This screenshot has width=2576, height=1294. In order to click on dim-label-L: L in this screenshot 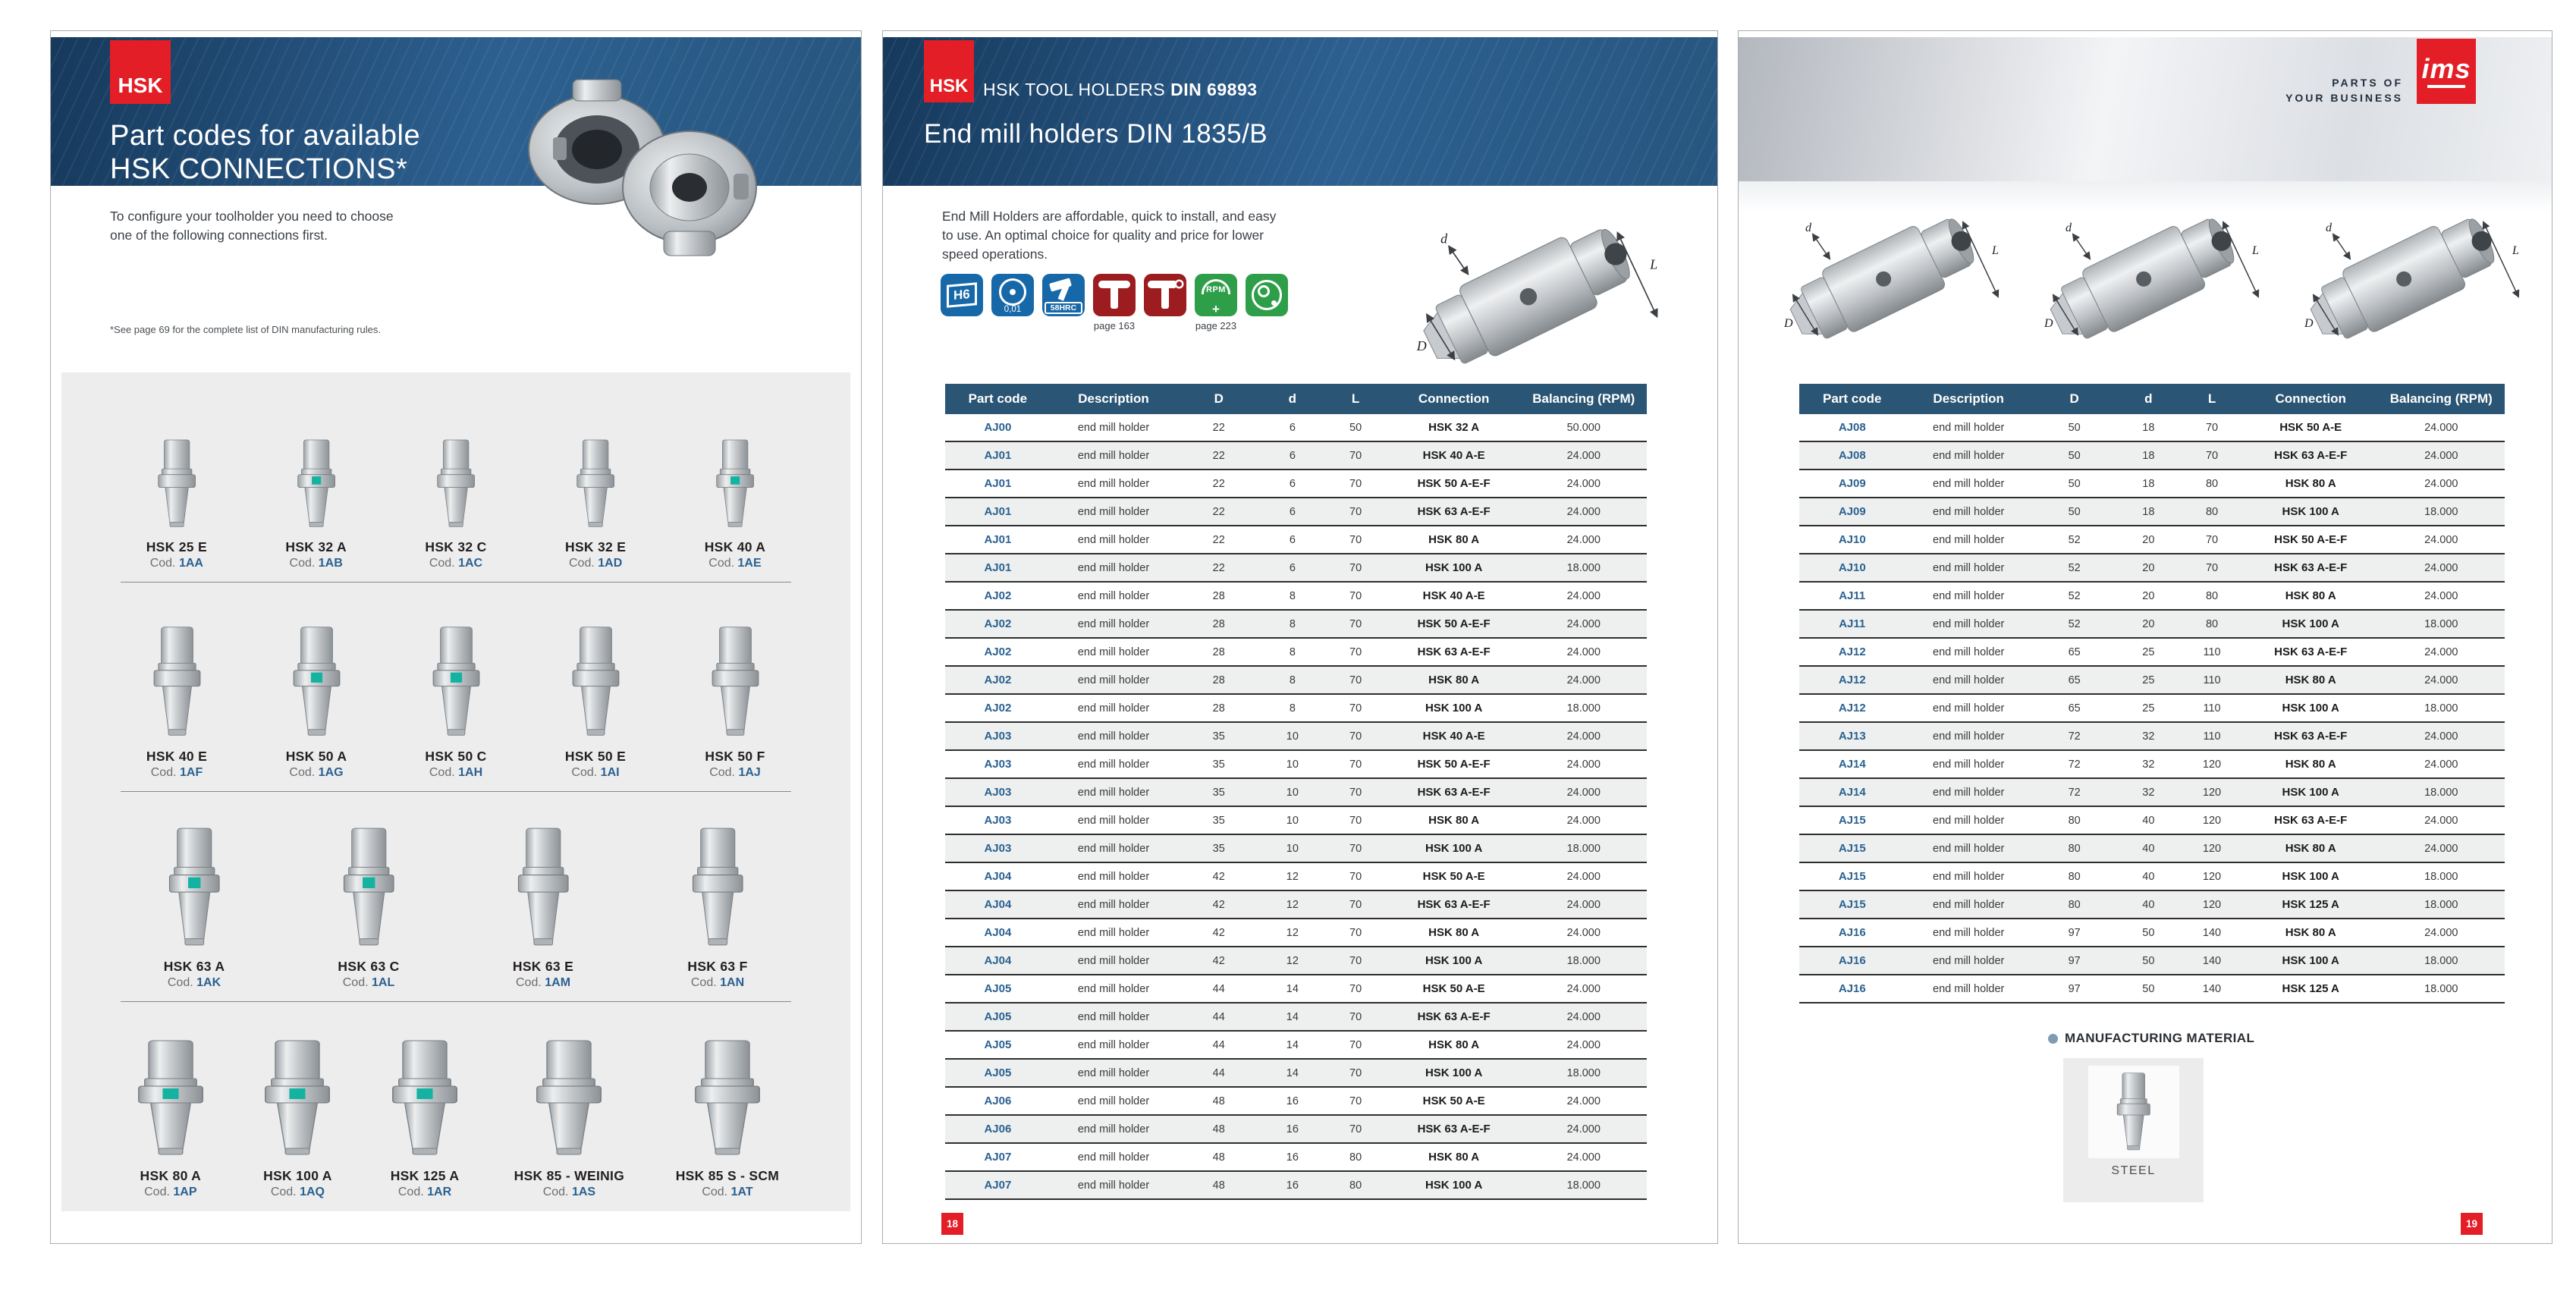, I will do `click(2255, 250)`.